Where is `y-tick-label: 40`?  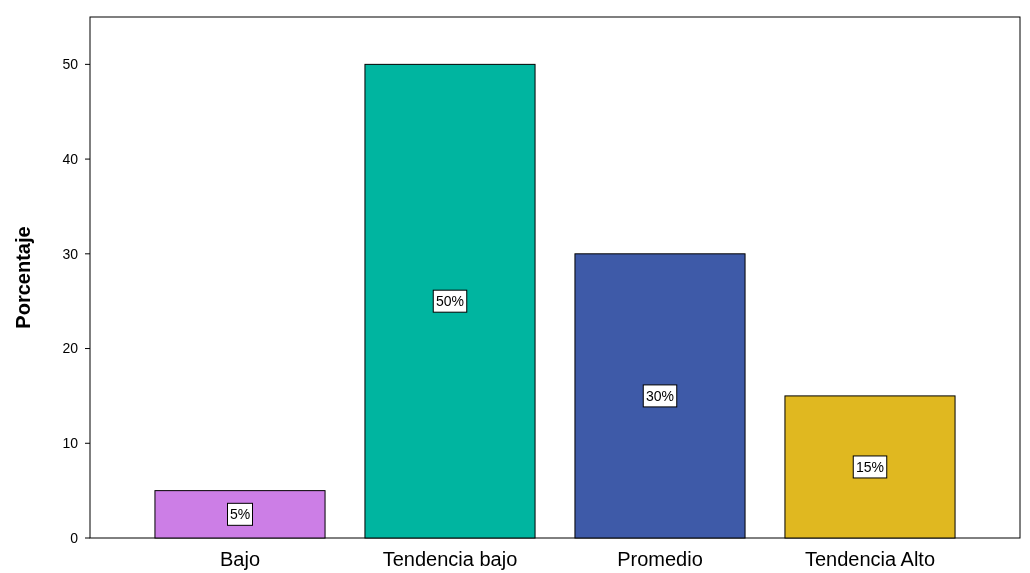 y-tick-label: 40 is located at coordinates (70, 158).